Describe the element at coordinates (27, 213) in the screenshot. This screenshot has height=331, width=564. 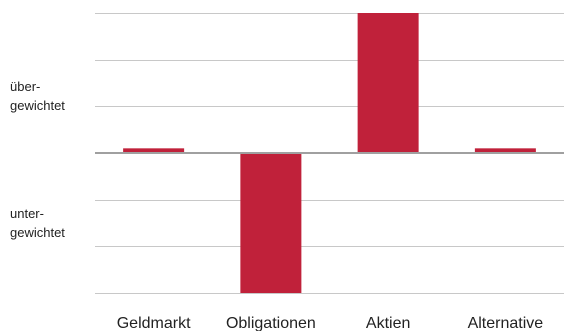
I see `y-label-under-line1: unter-` at that location.